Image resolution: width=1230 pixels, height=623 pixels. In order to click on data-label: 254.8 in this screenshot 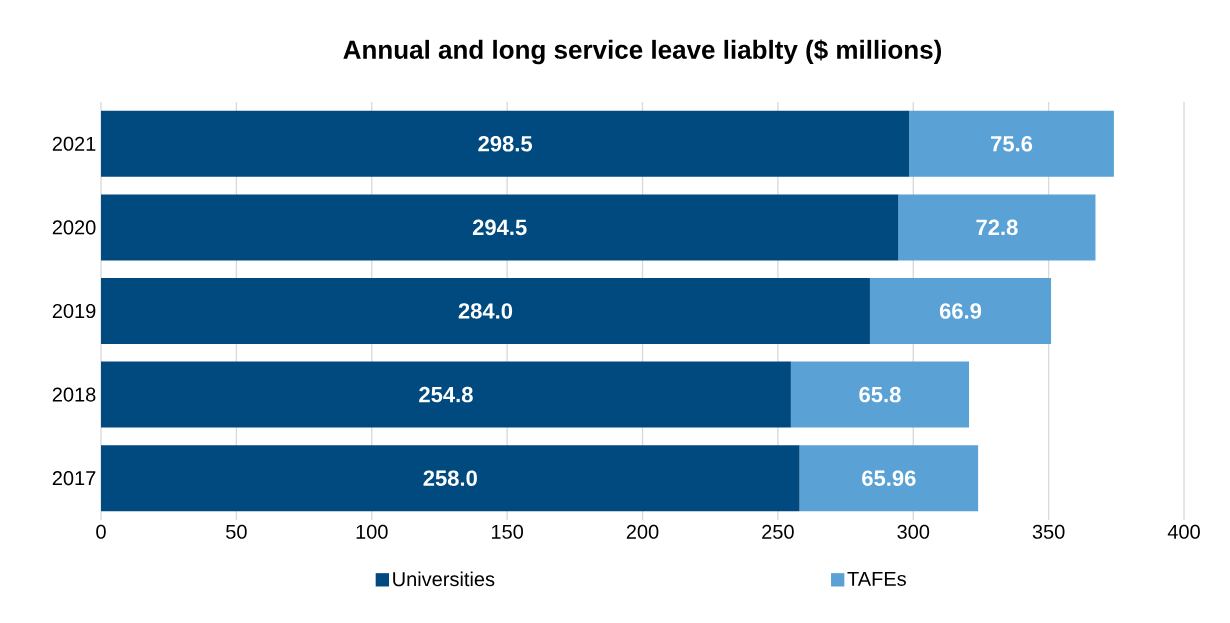, I will do `click(446, 394)`.